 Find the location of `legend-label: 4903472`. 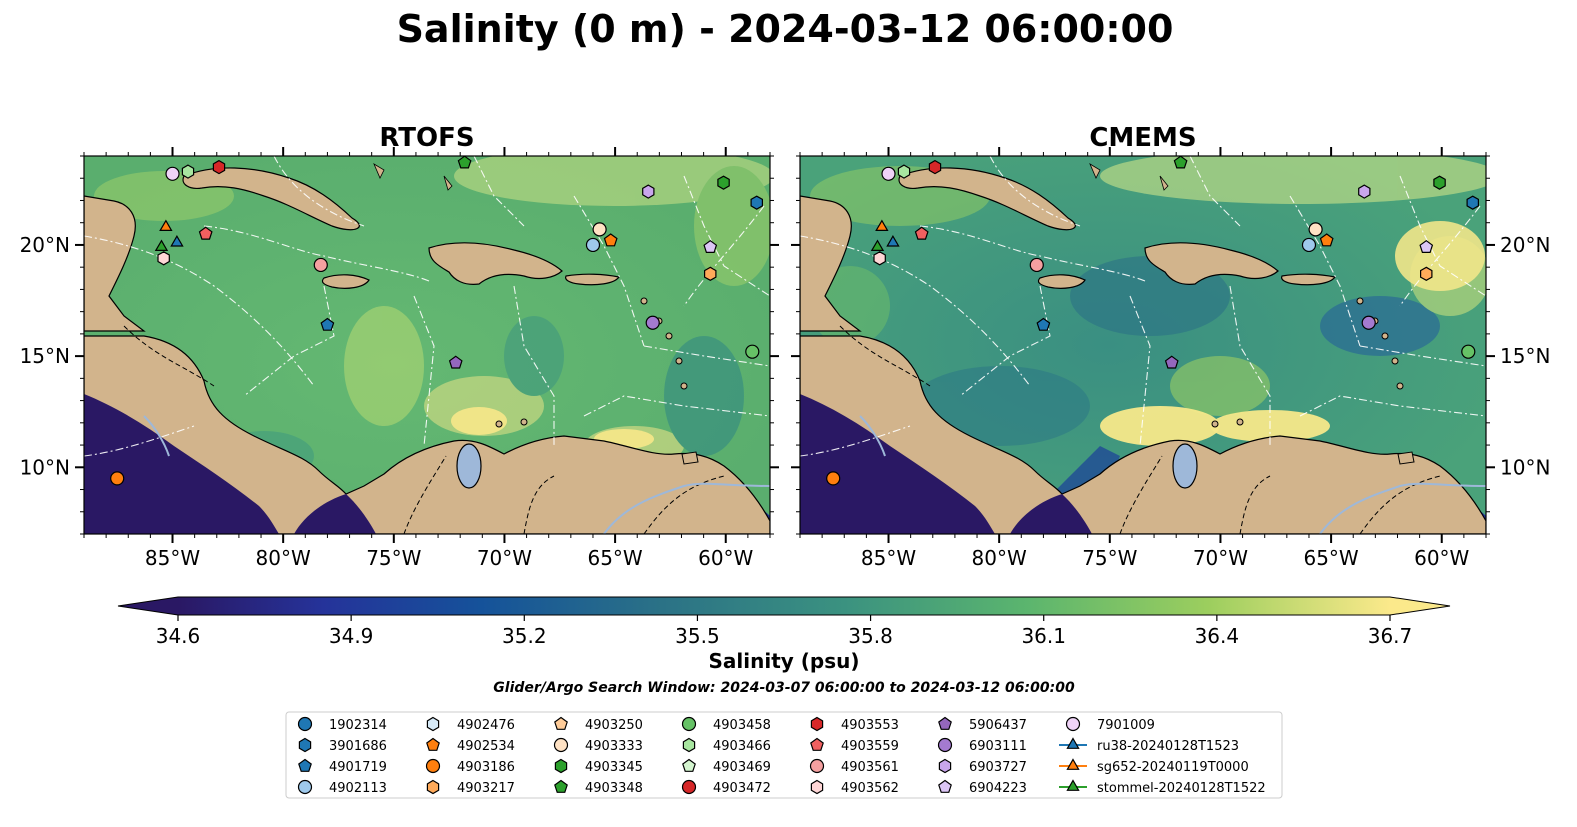

legend-label: 4903472 is located at coordinates (742, 788).